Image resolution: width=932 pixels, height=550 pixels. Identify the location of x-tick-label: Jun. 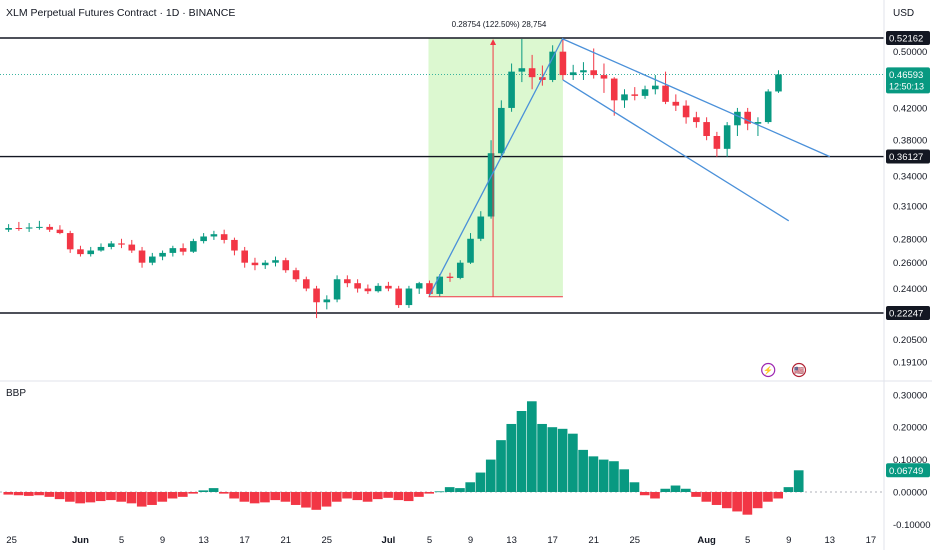
(80, 540).